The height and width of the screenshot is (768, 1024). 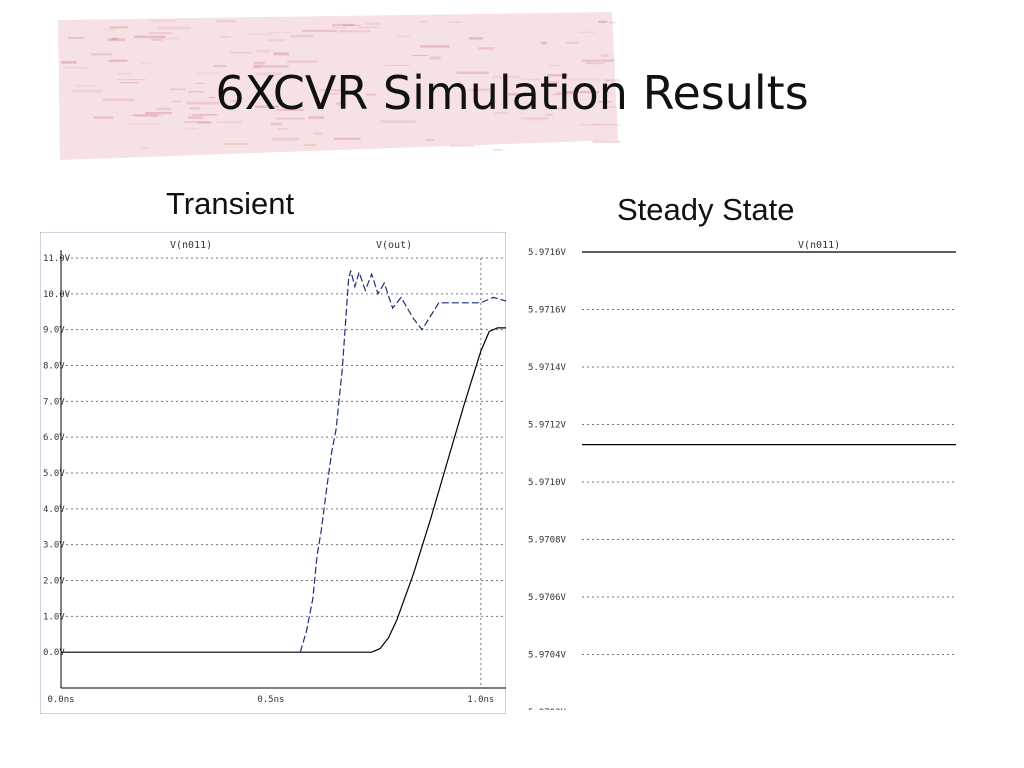 I want to click on transient-subtitle: Transient, so click(x=230, y=203).